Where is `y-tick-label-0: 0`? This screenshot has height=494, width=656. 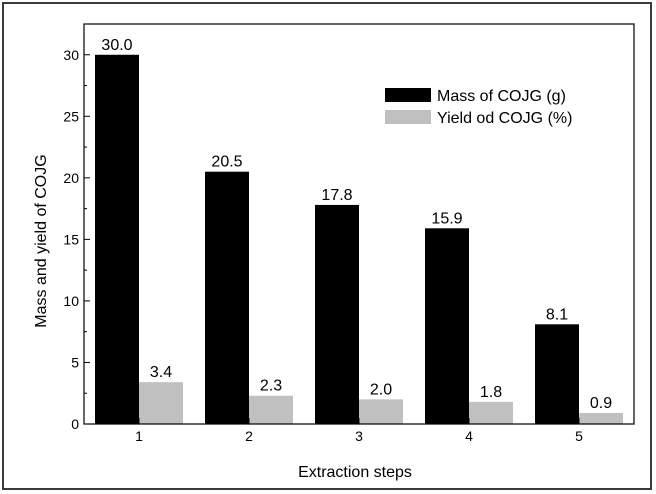
y-tick-label-0: 0 is located at coordinates (75, 424).